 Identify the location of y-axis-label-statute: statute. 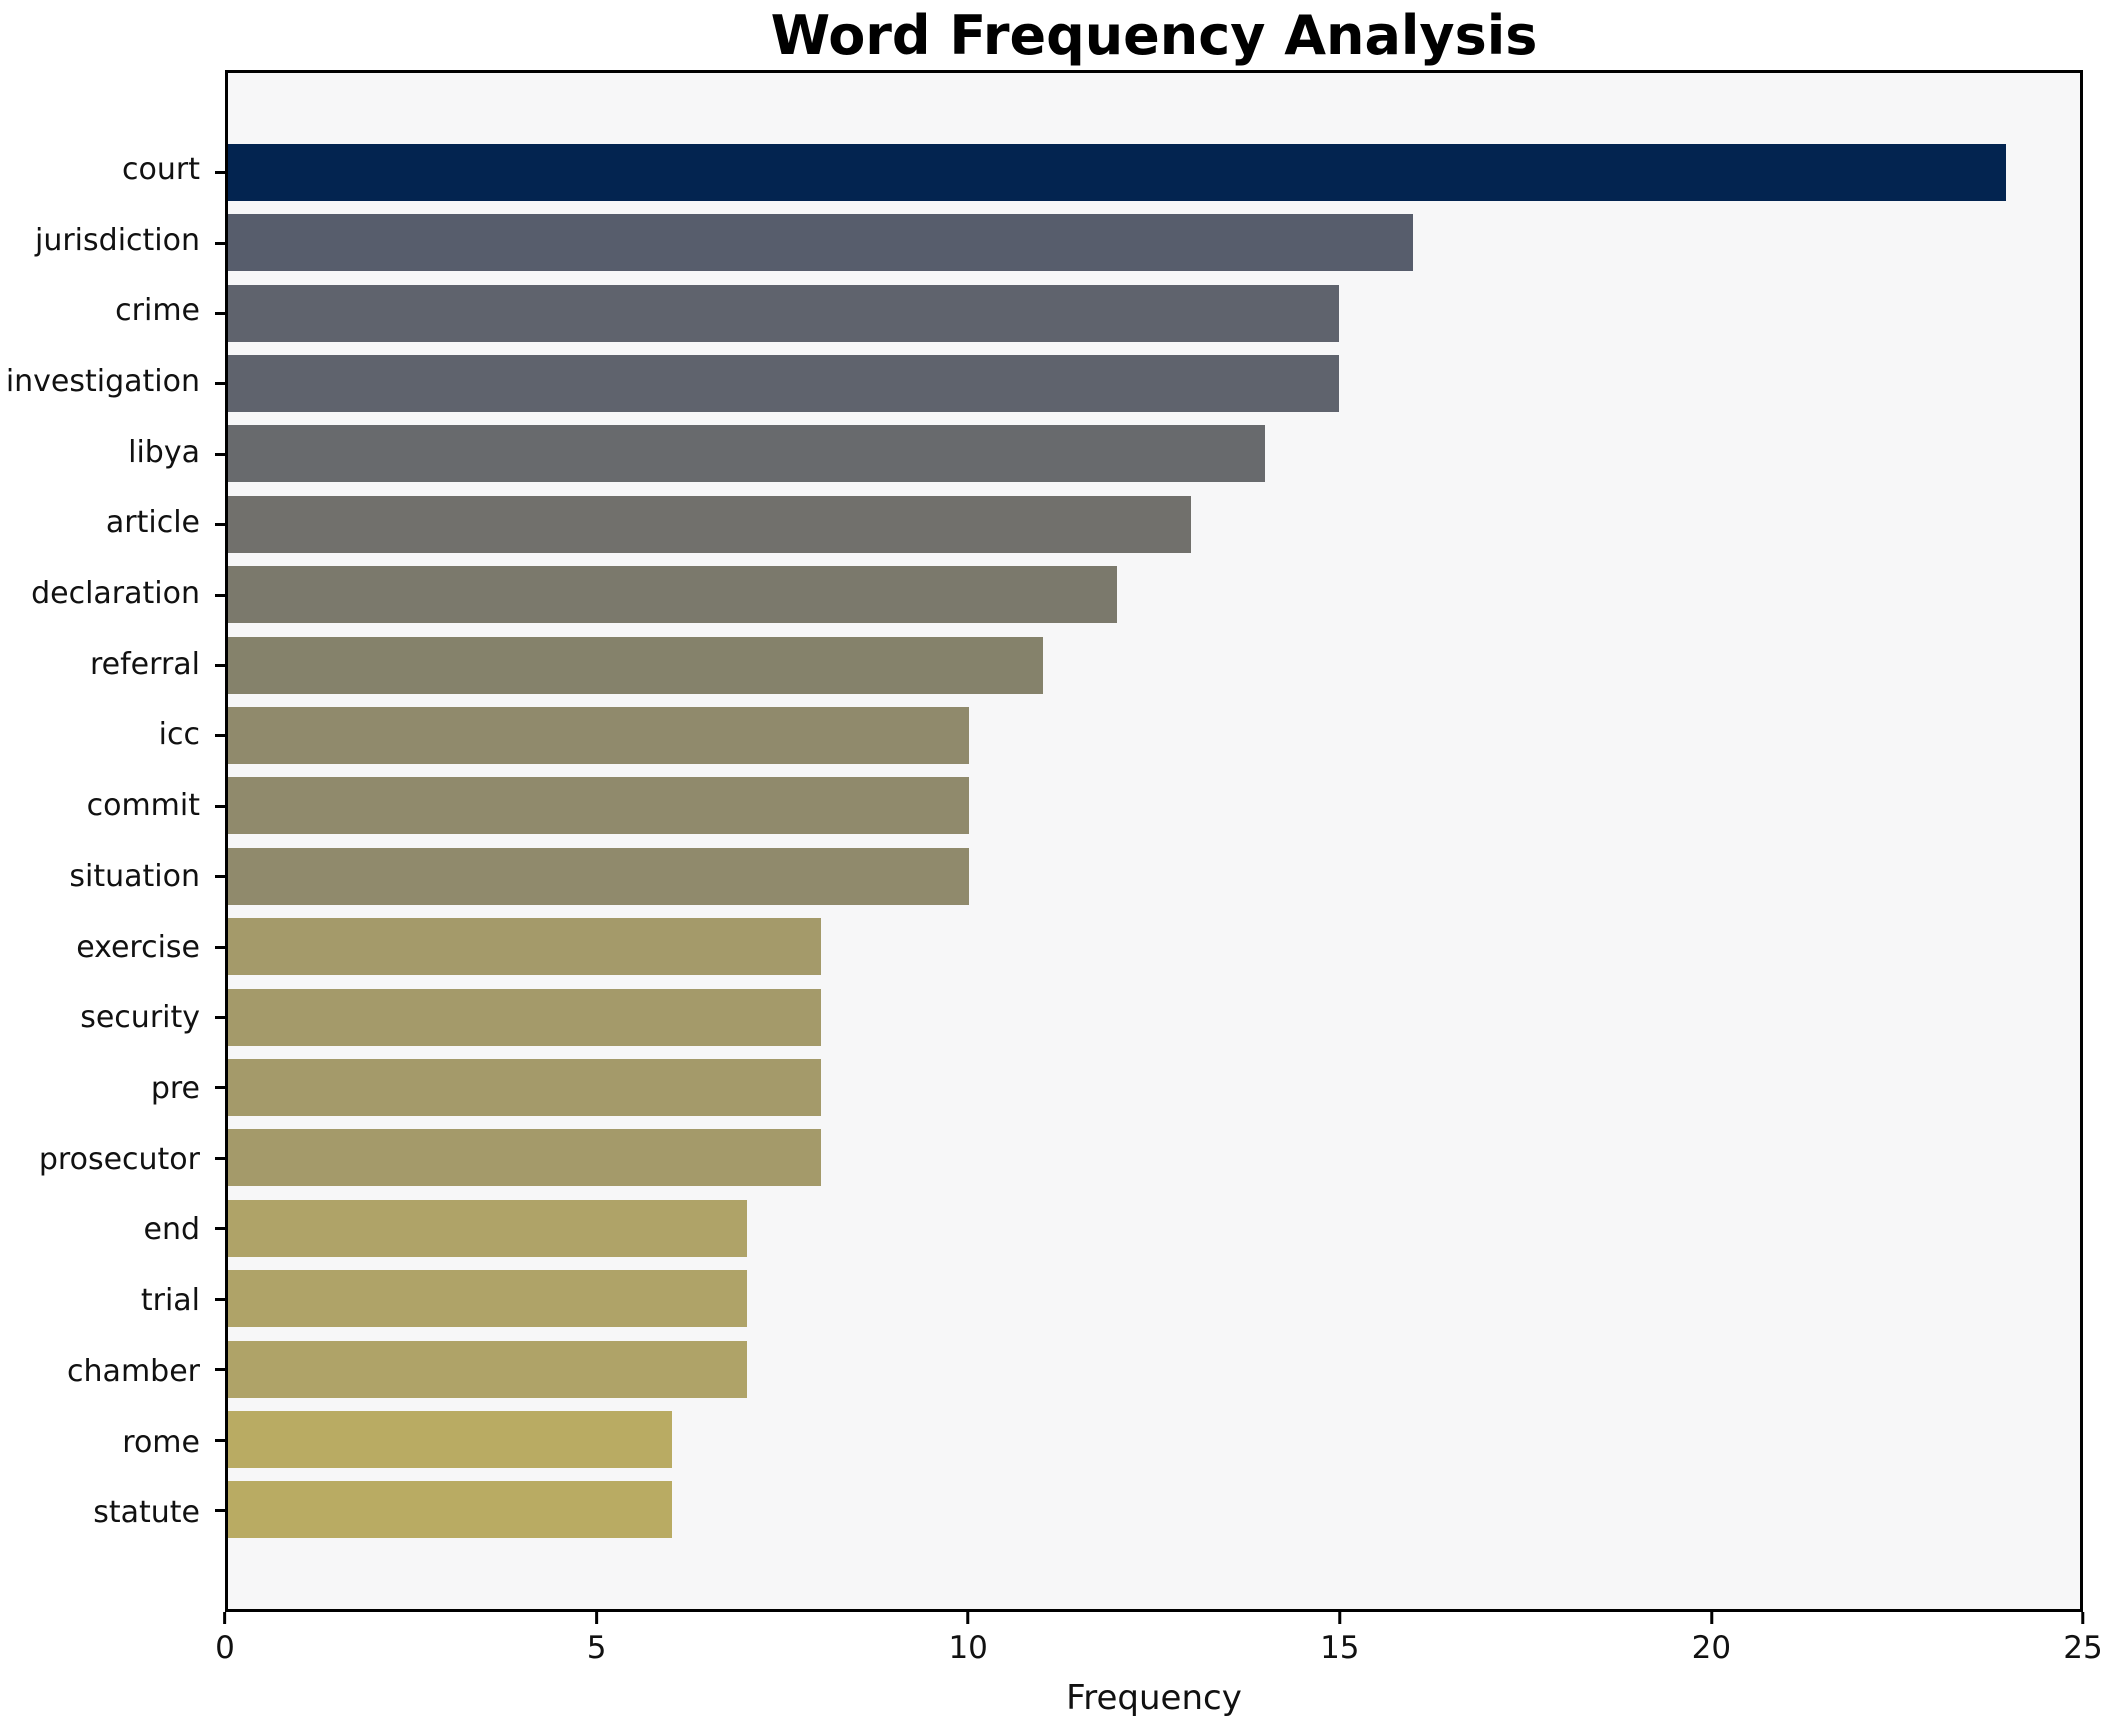
(146, 1513).